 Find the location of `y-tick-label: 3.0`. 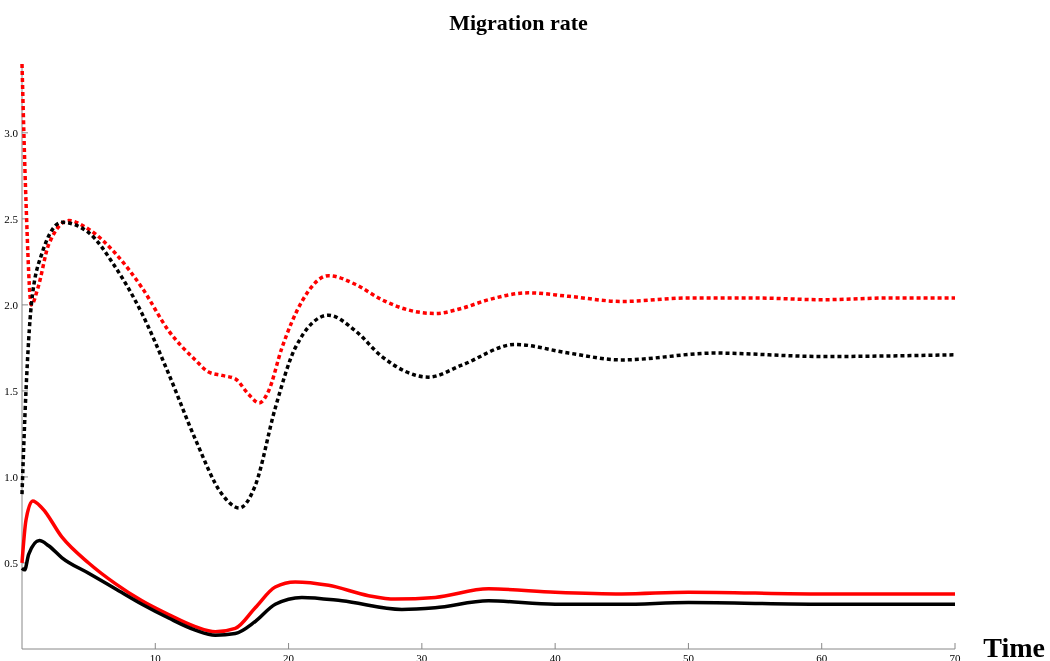

y-tick-label: 3.0 is located at coordinates (11, 132).